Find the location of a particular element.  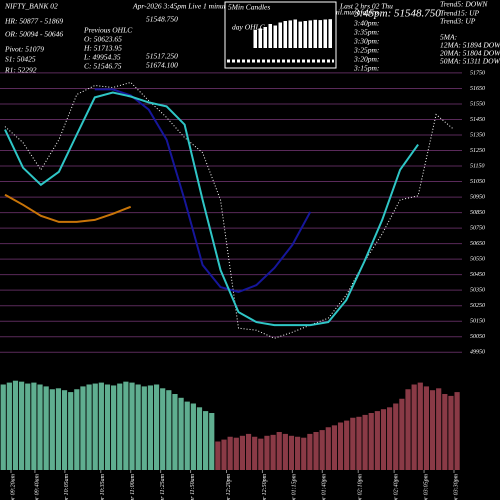

y-tick-label: 50450 is located at coordinates (477, 274).